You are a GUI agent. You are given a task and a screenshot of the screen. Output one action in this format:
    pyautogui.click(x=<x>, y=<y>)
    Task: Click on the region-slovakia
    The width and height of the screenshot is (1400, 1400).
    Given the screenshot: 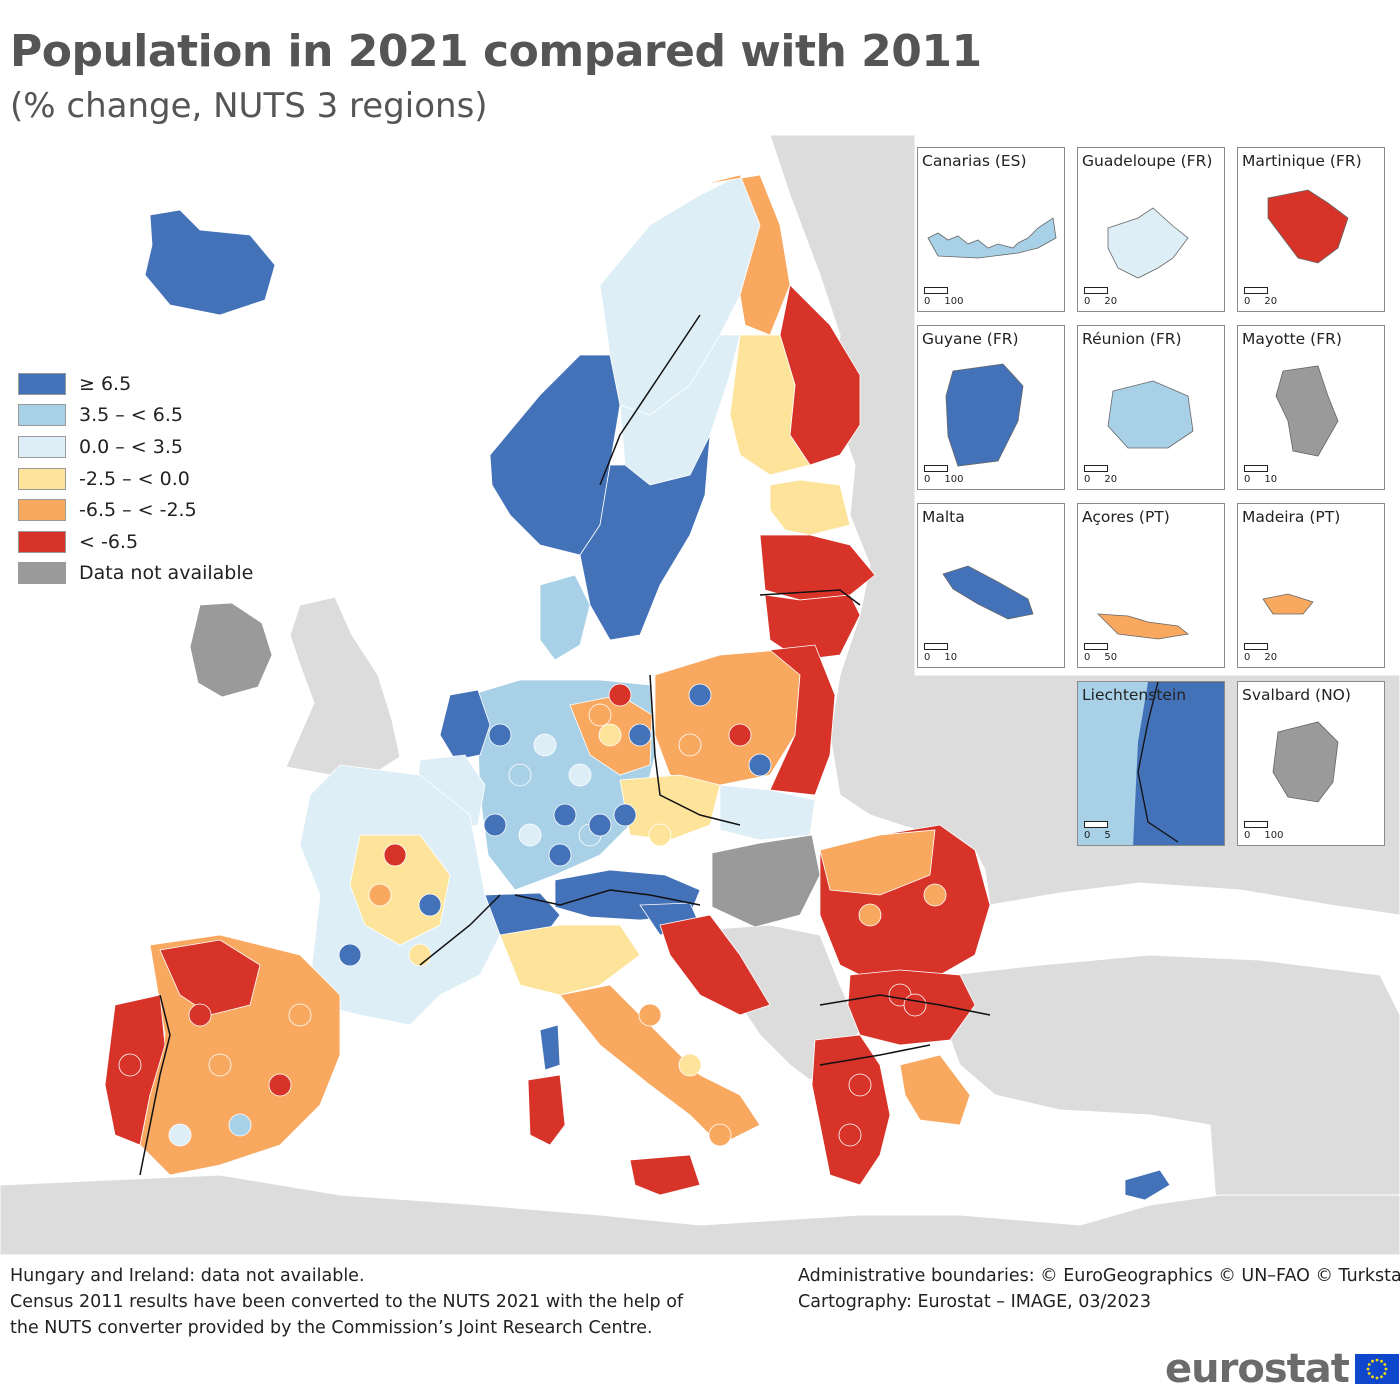 What is the action you would take?
    pyautogui.click(x=767, y=812)
    